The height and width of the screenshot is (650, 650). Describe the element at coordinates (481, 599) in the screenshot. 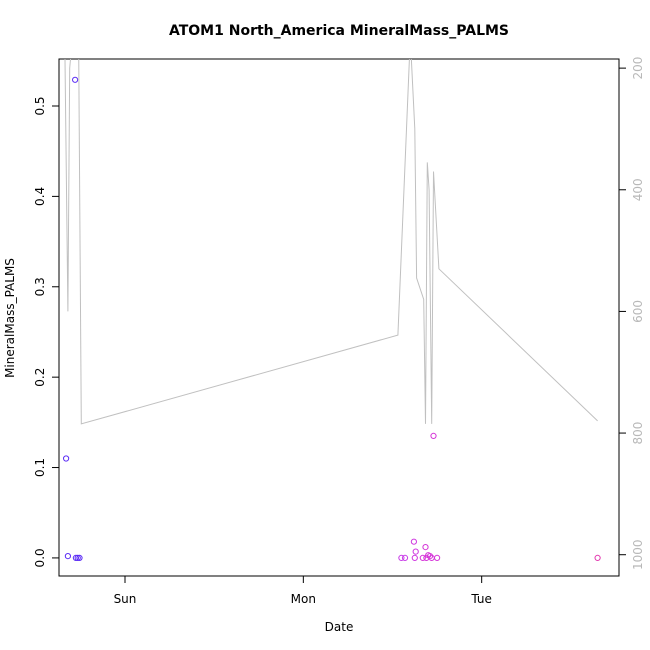

I see `x-tick-label: Tue` at that location.